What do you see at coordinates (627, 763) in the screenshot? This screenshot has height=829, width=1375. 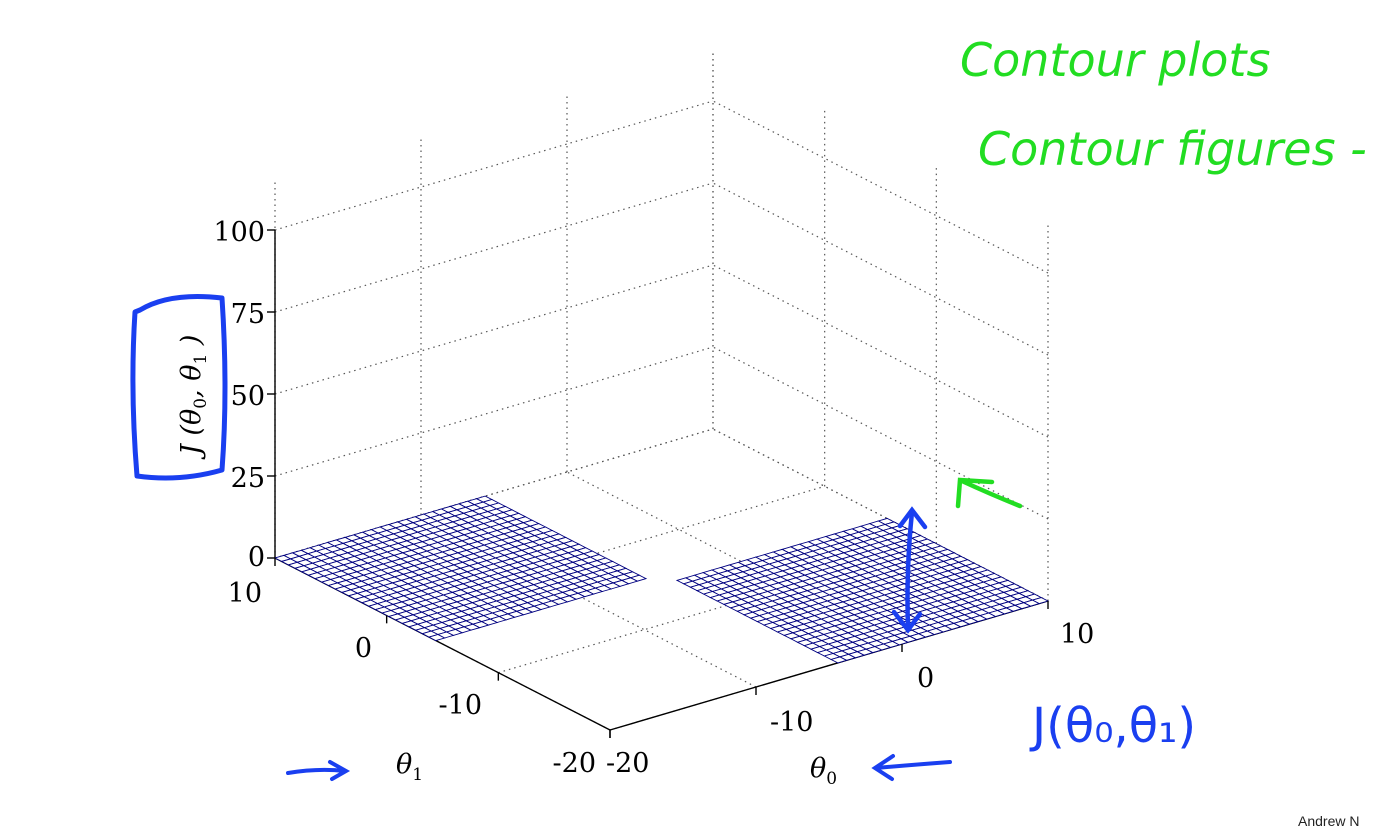 I see `x-tick-minus20: -20` at bounding box center [627, 763].